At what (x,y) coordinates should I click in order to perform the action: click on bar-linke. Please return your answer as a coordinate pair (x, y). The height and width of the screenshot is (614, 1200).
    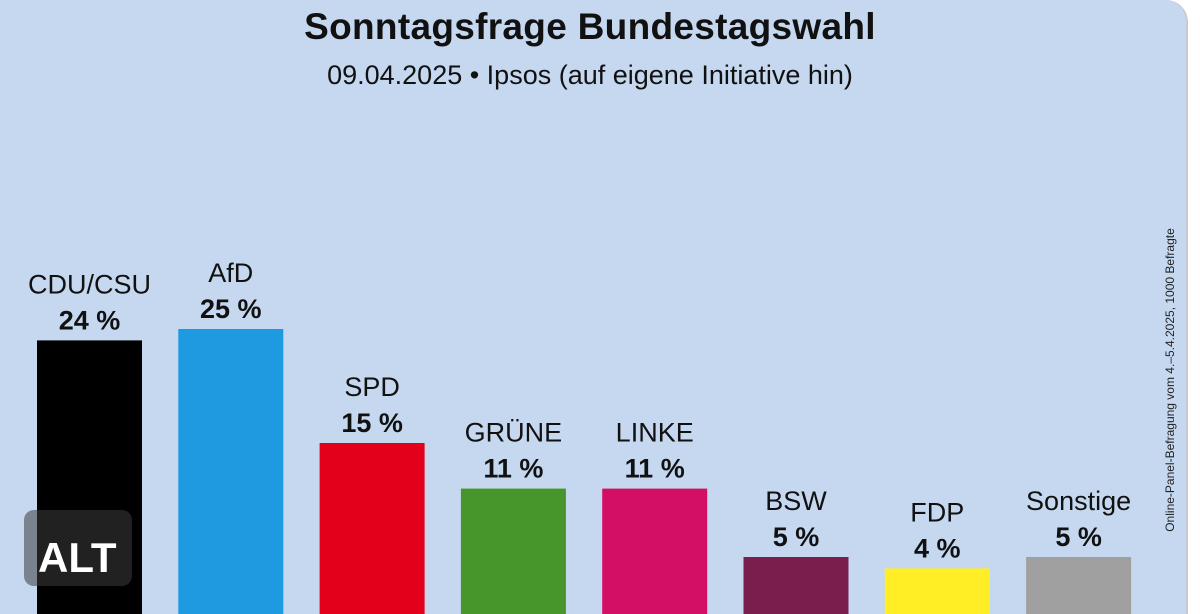
    Looking at the image, I should click on (655, 551).